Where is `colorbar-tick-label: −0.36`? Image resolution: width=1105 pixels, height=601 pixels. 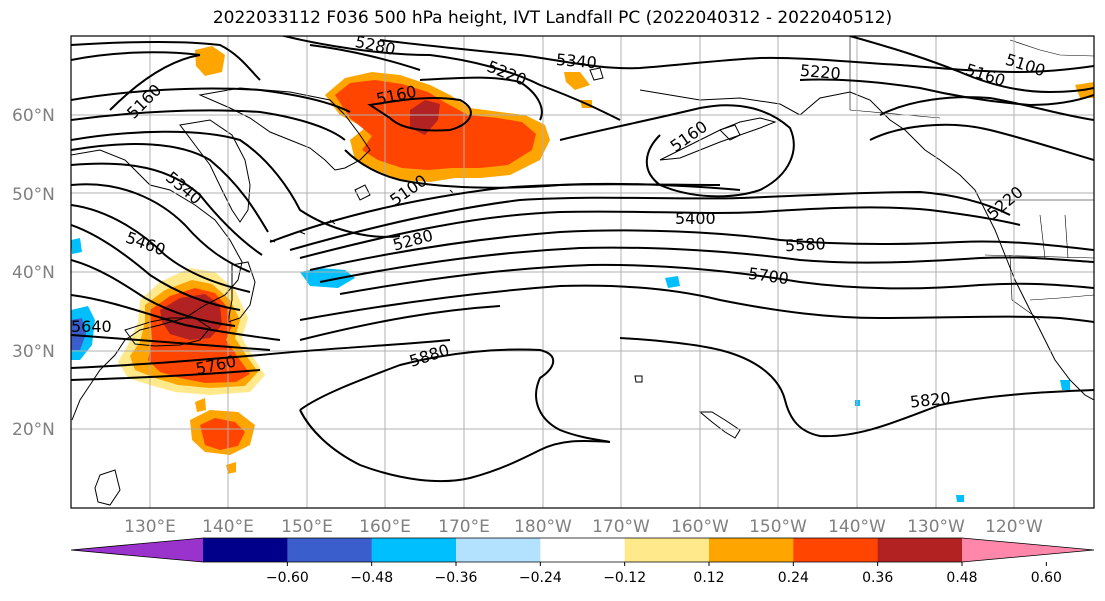 colorbar-tick-label: −0.36 is located at coordinates (456, 578).